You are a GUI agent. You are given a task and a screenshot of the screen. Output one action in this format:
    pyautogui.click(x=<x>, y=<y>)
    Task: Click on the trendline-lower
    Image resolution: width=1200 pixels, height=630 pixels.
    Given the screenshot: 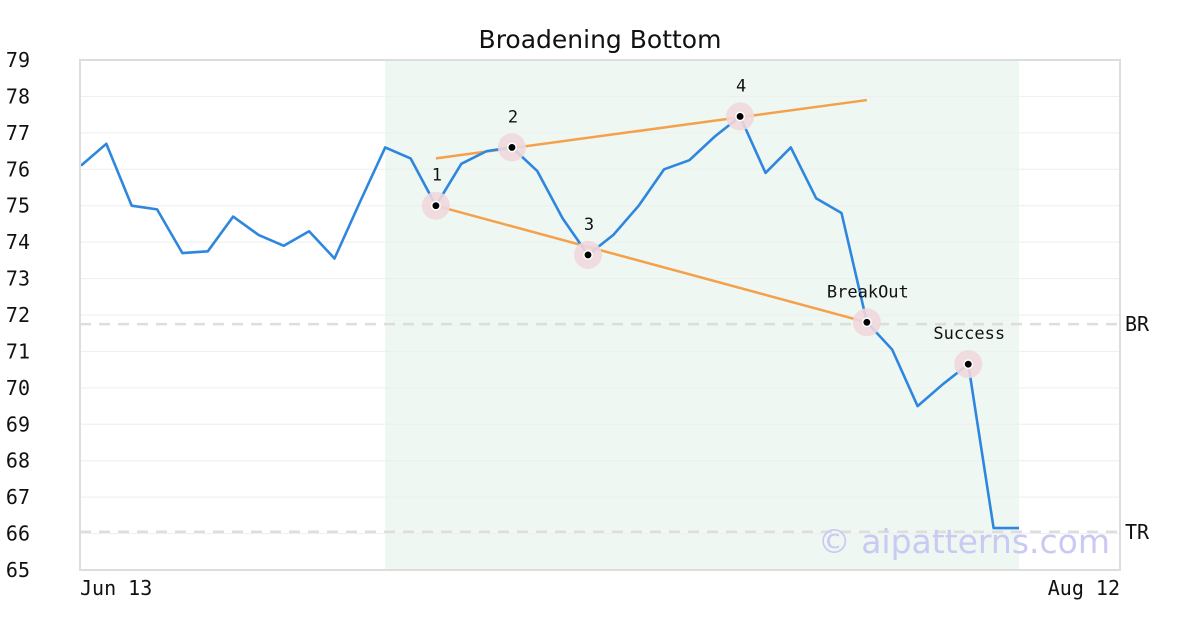 What is the action you would take?
    pyautogui.click(x=651, y=264)
    